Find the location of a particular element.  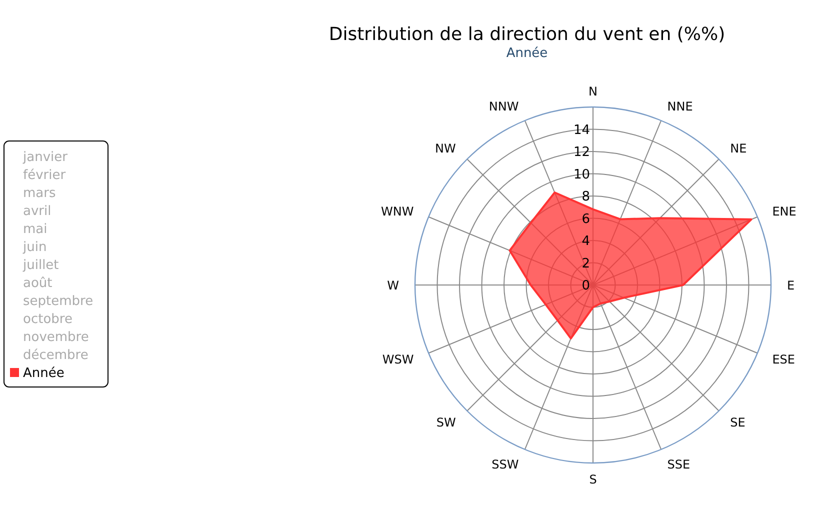

spoke-label: S is located at coordinates (593, 479).